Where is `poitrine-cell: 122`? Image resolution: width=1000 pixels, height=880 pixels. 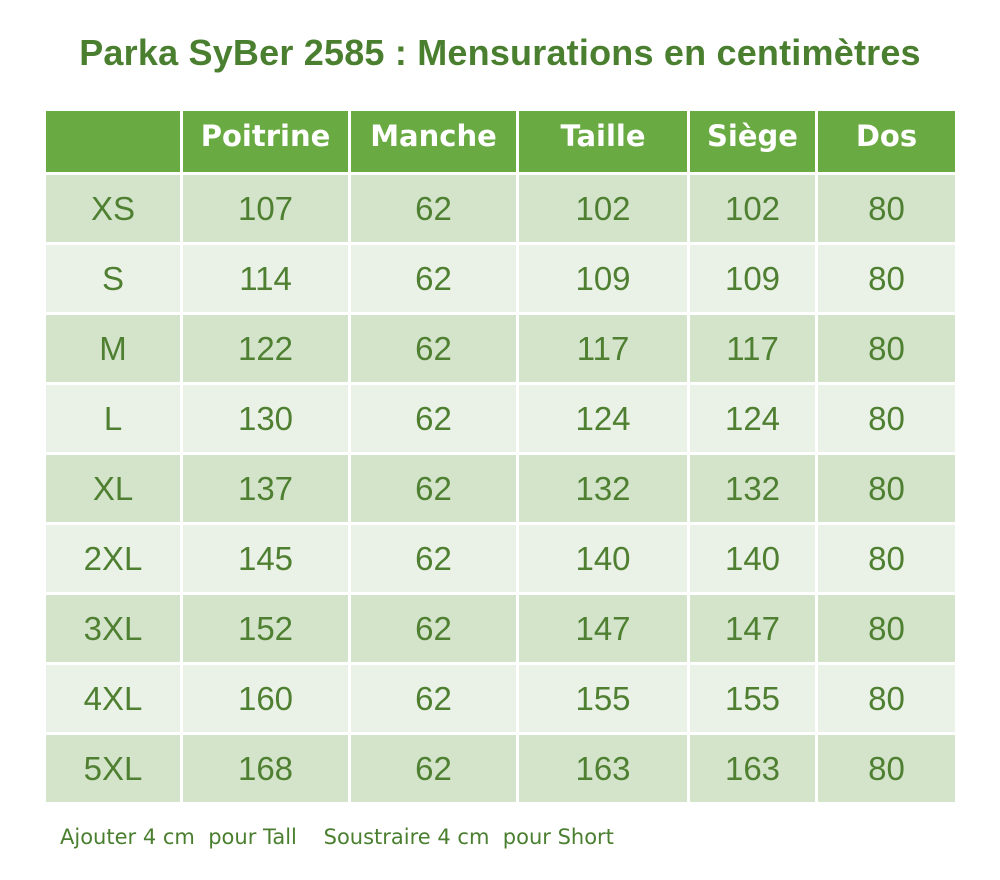 poitrine-cell: 122 is located at coordinates (265, 348).